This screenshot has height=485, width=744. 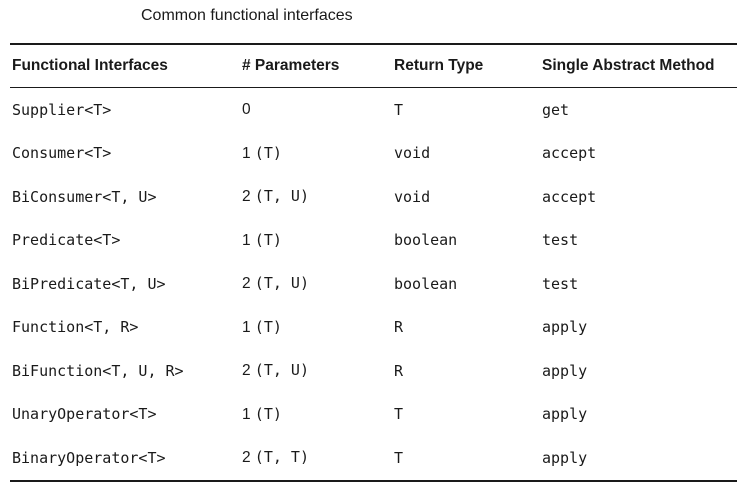 I want to click on cell-parameters: 0, so click(x=318, y=110).